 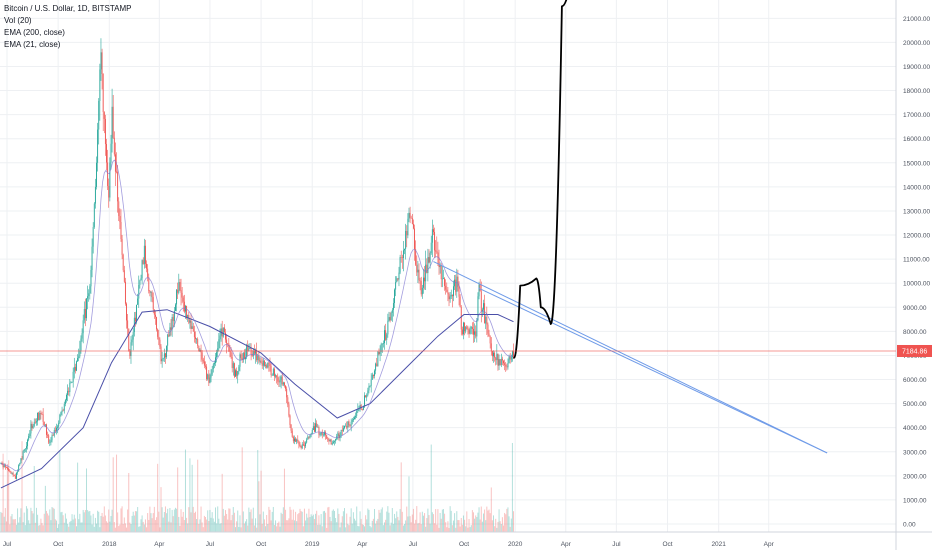 What do you see at coordinates (68, 8) in the screenshot?
I see `symbol-title: Bitcoin / U.S. Dollar, 1D, BITSTAMP` at bounding box center [68, 8].